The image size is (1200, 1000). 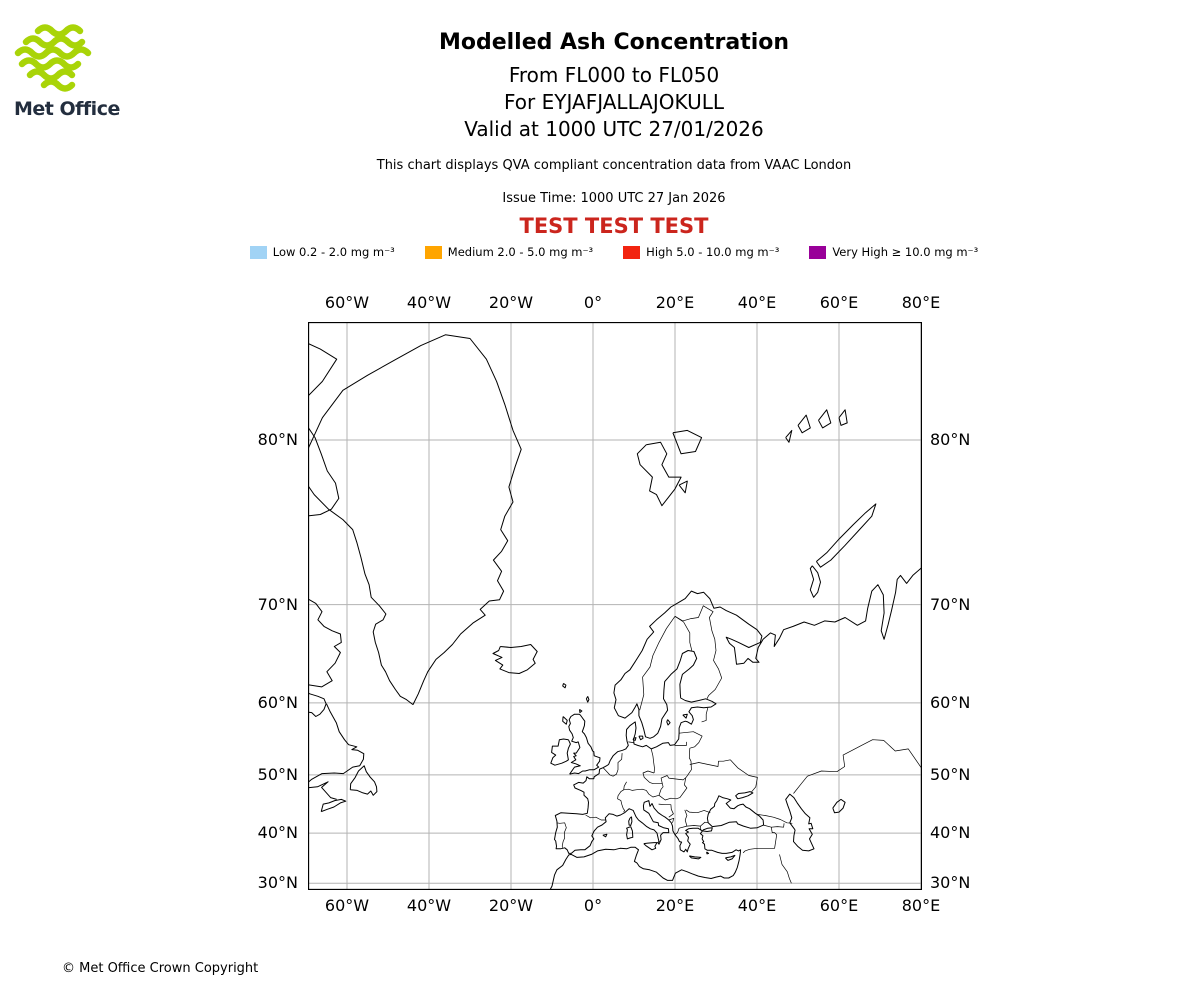 What do you see at coordinates (277, 604) in the screenshot?
I see `lat-tick-label-left: 70°N` at bounding box center [277, 604].